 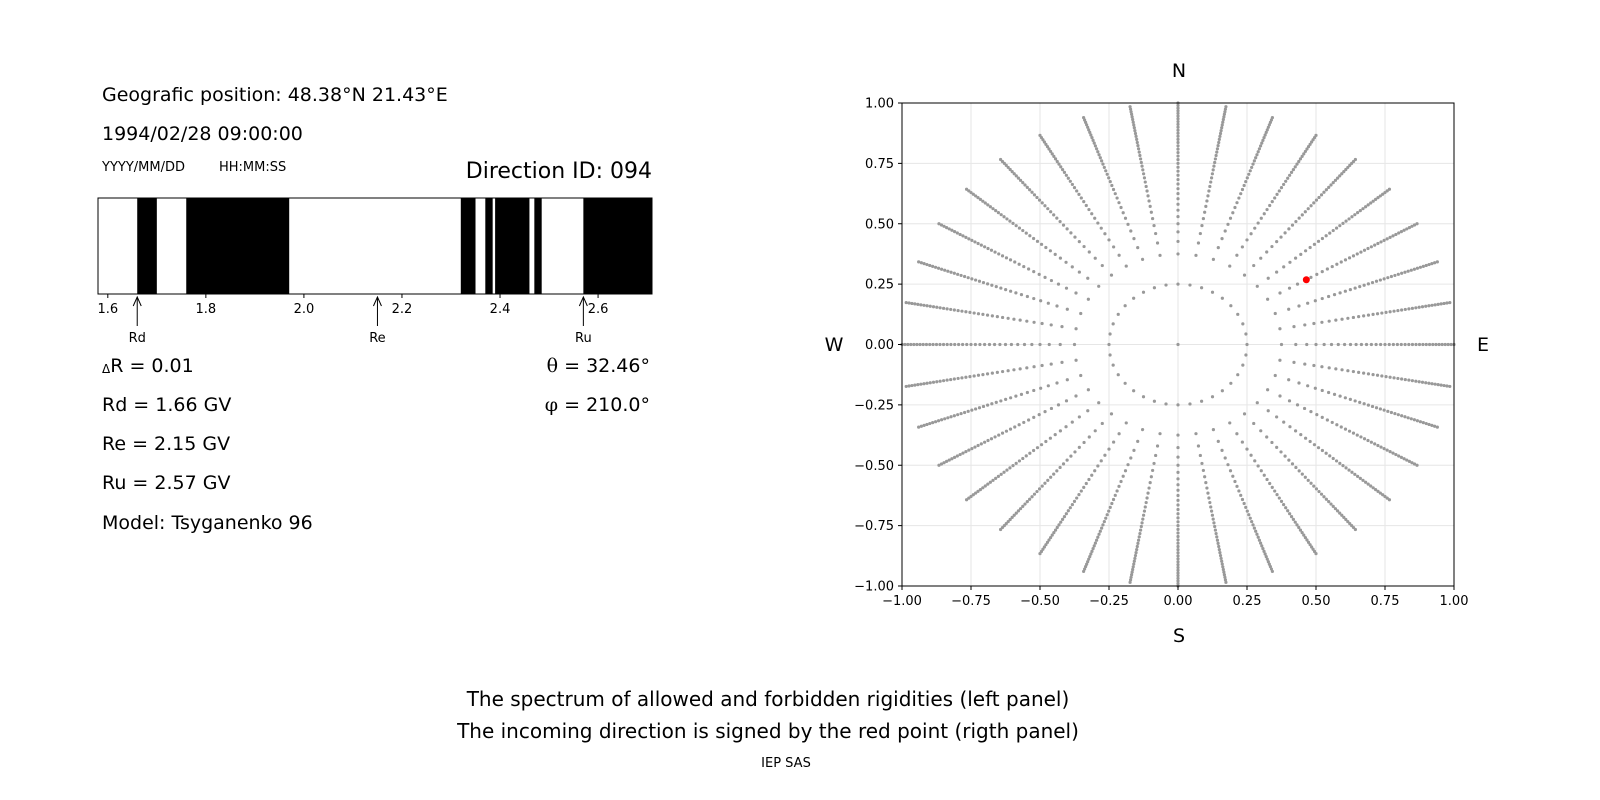 What do you see at coordinates (207, 523) in the screenshot?
I see `model-label: Model: Tsyganenko 96` at bounding box center [207, 523].